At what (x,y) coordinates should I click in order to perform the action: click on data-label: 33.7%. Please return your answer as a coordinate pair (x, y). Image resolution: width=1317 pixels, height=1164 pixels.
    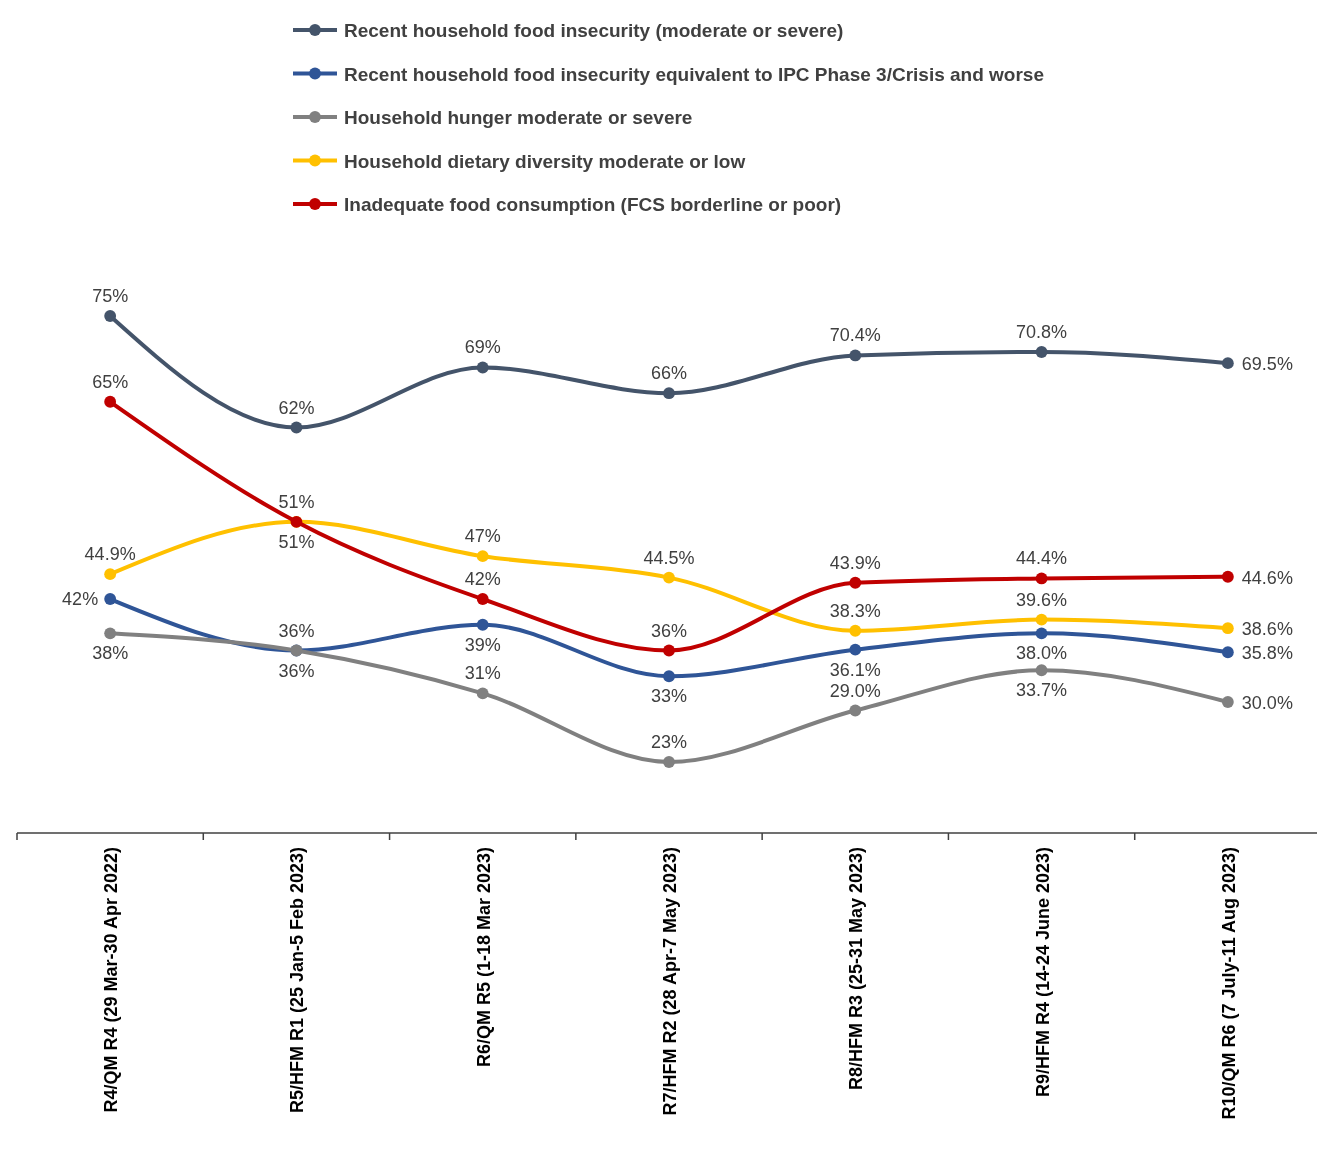
    Looking at the image, I should click on (1042, 690).